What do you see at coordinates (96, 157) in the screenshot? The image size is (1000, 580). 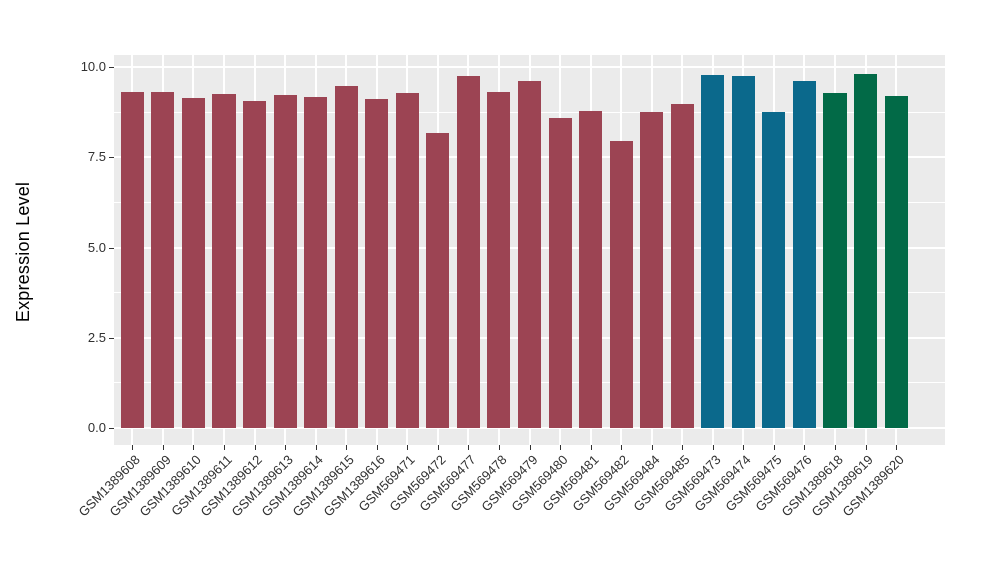 I see `y-tick-label: 7.5` at bounding box center [96, 157].